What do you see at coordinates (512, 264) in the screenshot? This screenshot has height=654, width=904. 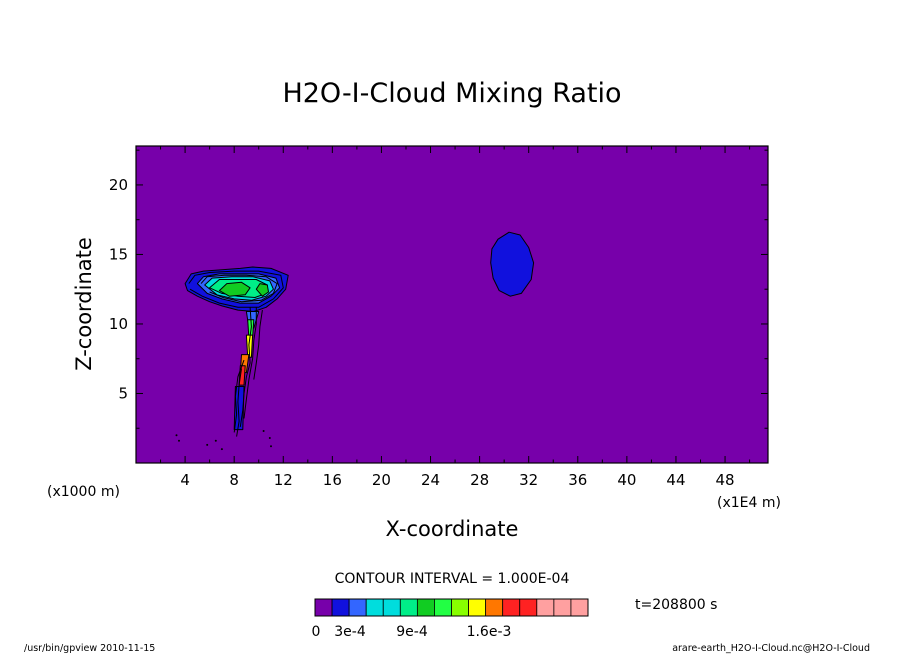 I see `isolated-cloud` at bounding box center [512, 264].